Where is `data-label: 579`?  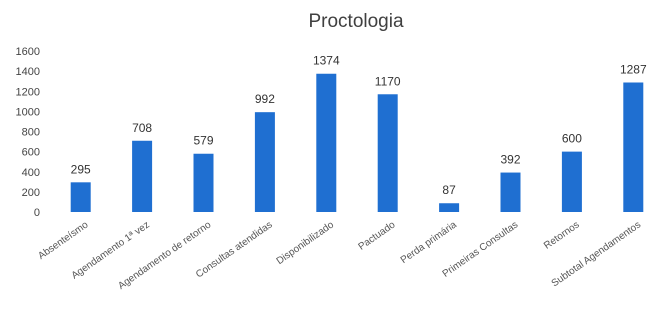 data-label: 579 is located at coordinates (203, 141).